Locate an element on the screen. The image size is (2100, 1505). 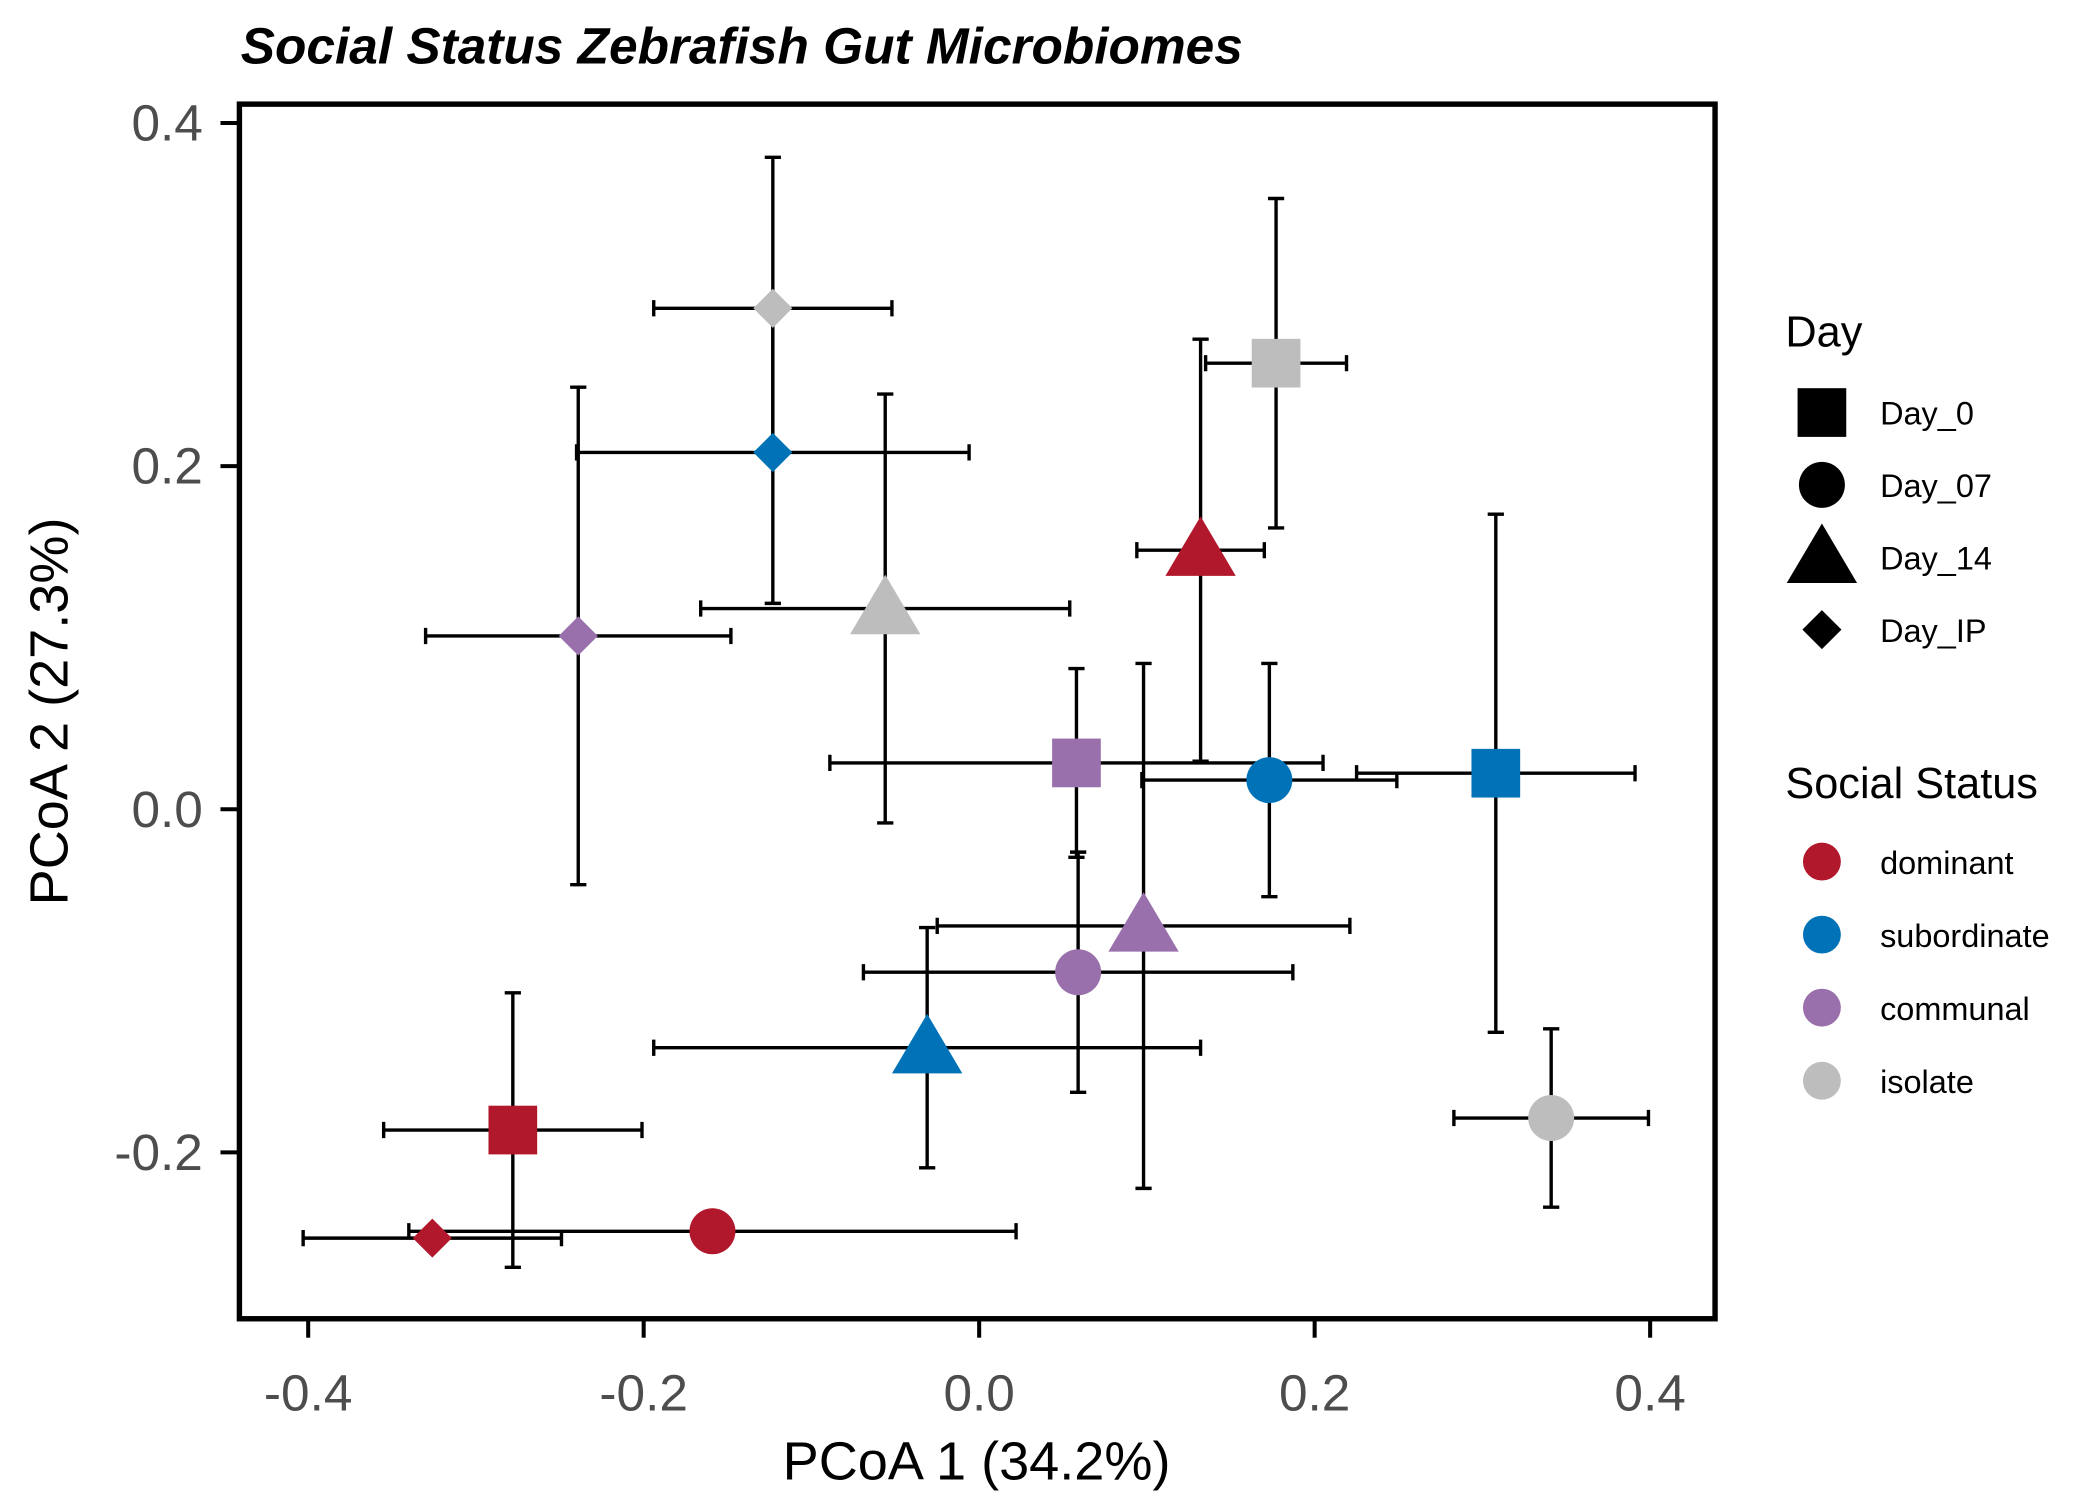
y-tick-label: -0.2 is located at coordinates (158, 1152).